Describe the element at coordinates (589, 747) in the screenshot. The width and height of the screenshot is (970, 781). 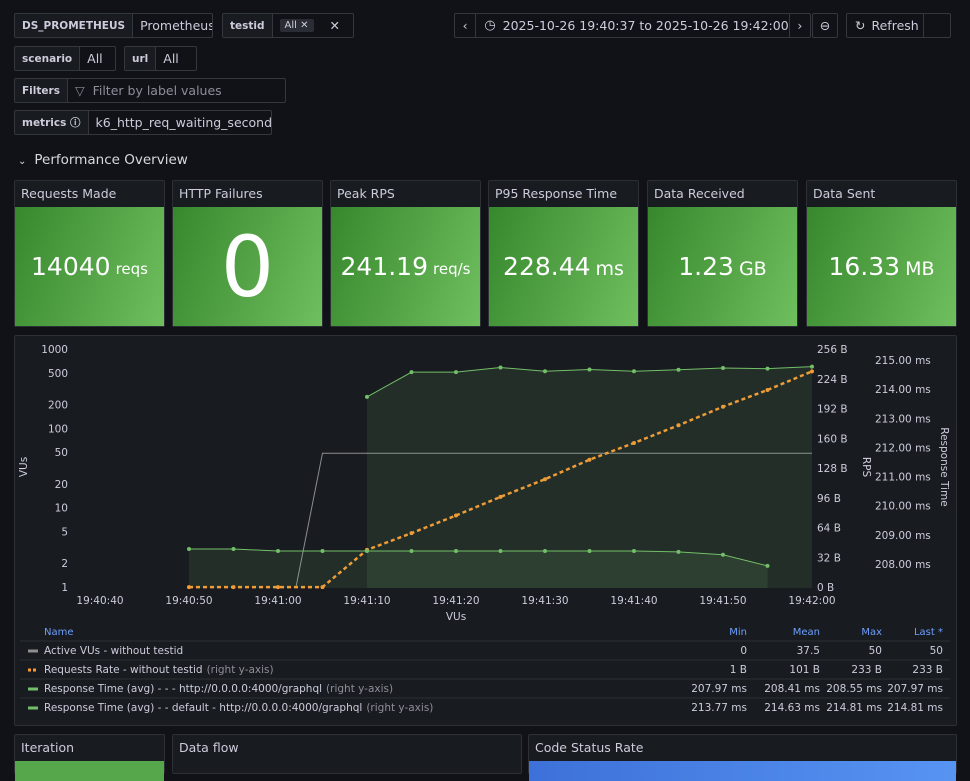
I see `panel-title: Code Status Rate` at that location.